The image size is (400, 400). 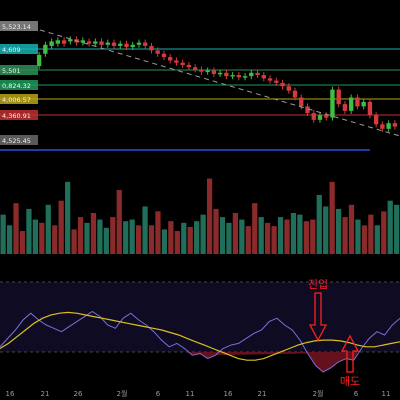 I want to click on price-level-text: 4,006.57, so click(x=16, y=100).